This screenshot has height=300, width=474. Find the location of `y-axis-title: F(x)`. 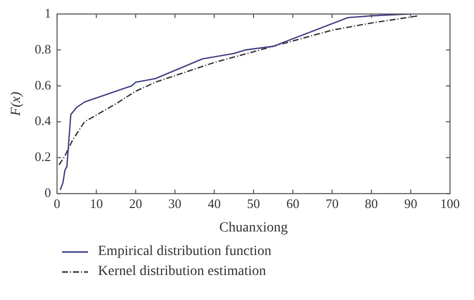

y-axis-title: F(x) is located at coordinates (16, 104).